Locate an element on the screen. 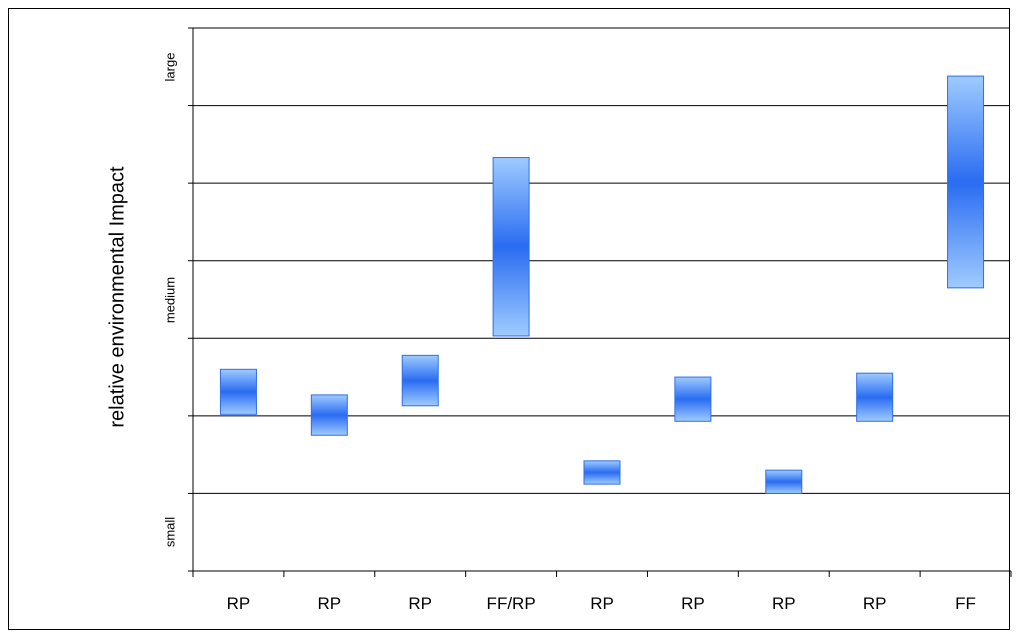  y-axis-title: relative environmental Impact is located at coordinates (117, 297).